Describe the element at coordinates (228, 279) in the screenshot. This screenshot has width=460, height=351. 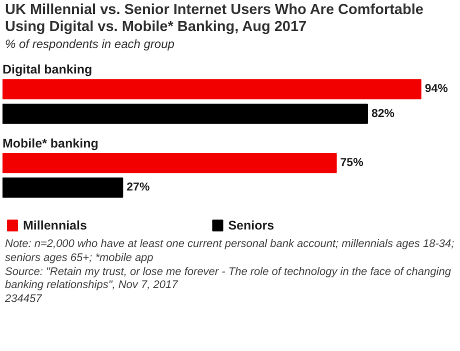
I see `source-note: Source: "Retain my trust, or lose me forever - The role of technology in the face of changing banking relationships", Nov 7, 2017` at that location.